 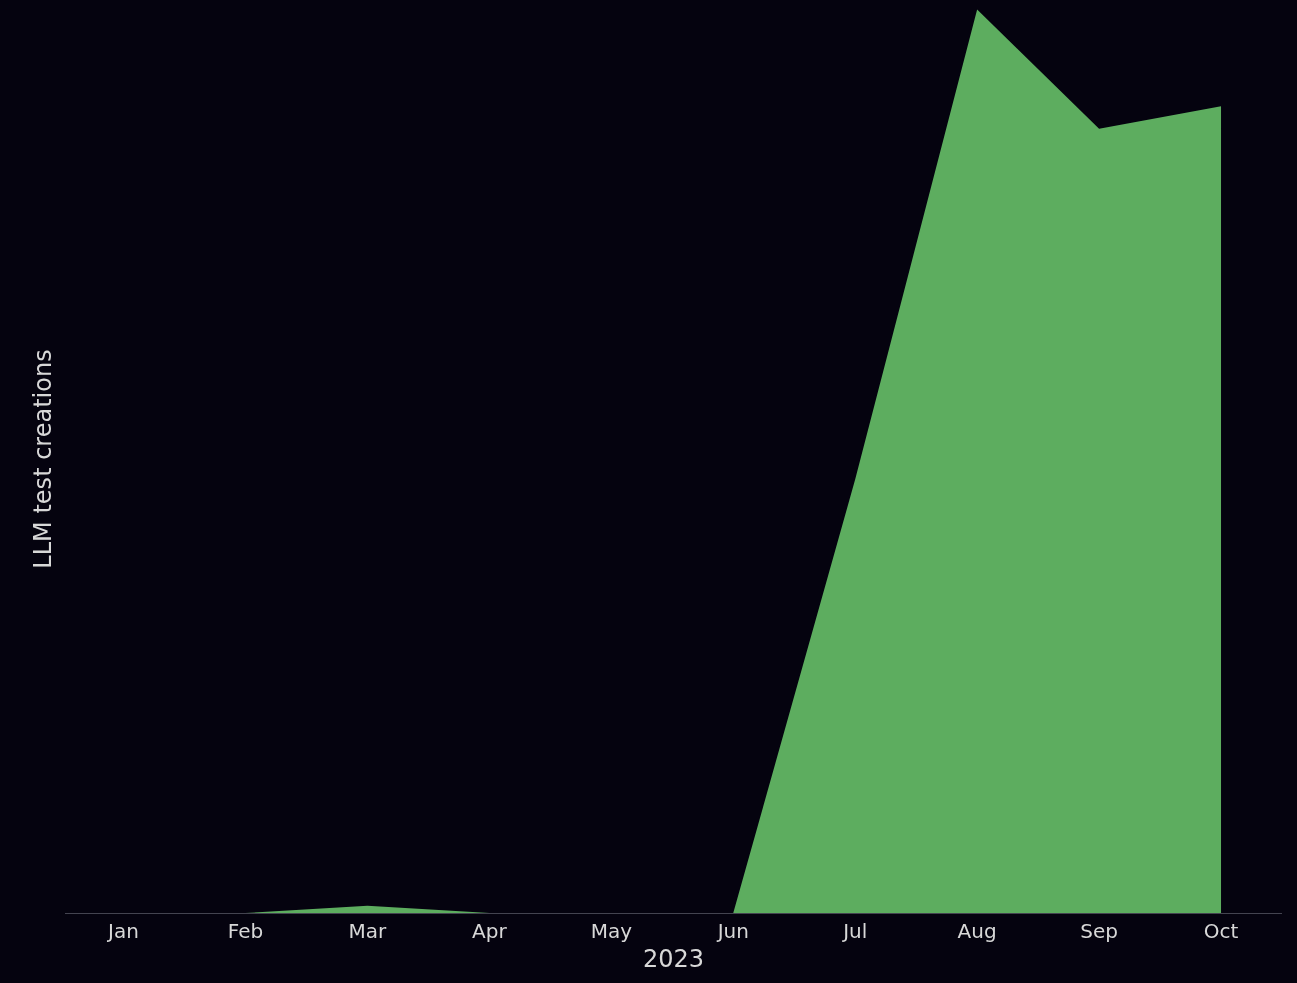 I want to click on x-tick-label: Jun, so click(x=732, y=931).